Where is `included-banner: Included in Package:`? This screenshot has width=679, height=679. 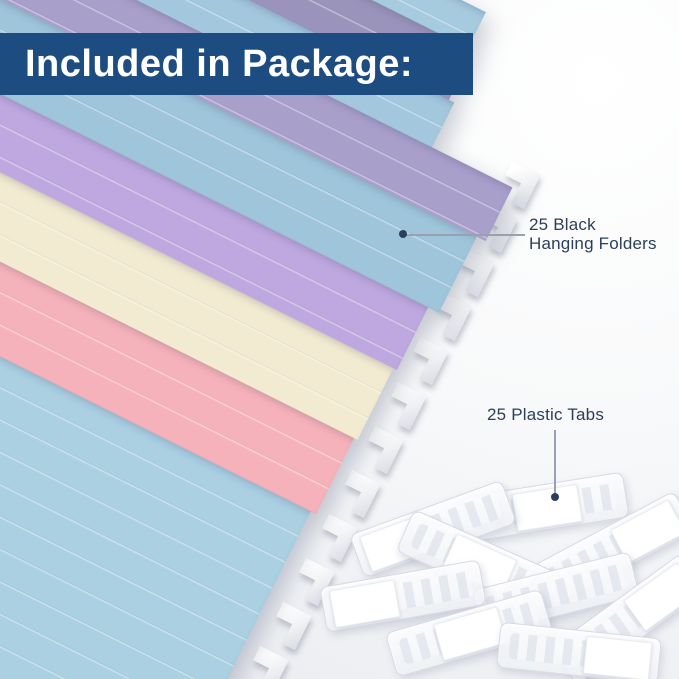
included-banner: Included in Package: is located at coordinates (236, 64).